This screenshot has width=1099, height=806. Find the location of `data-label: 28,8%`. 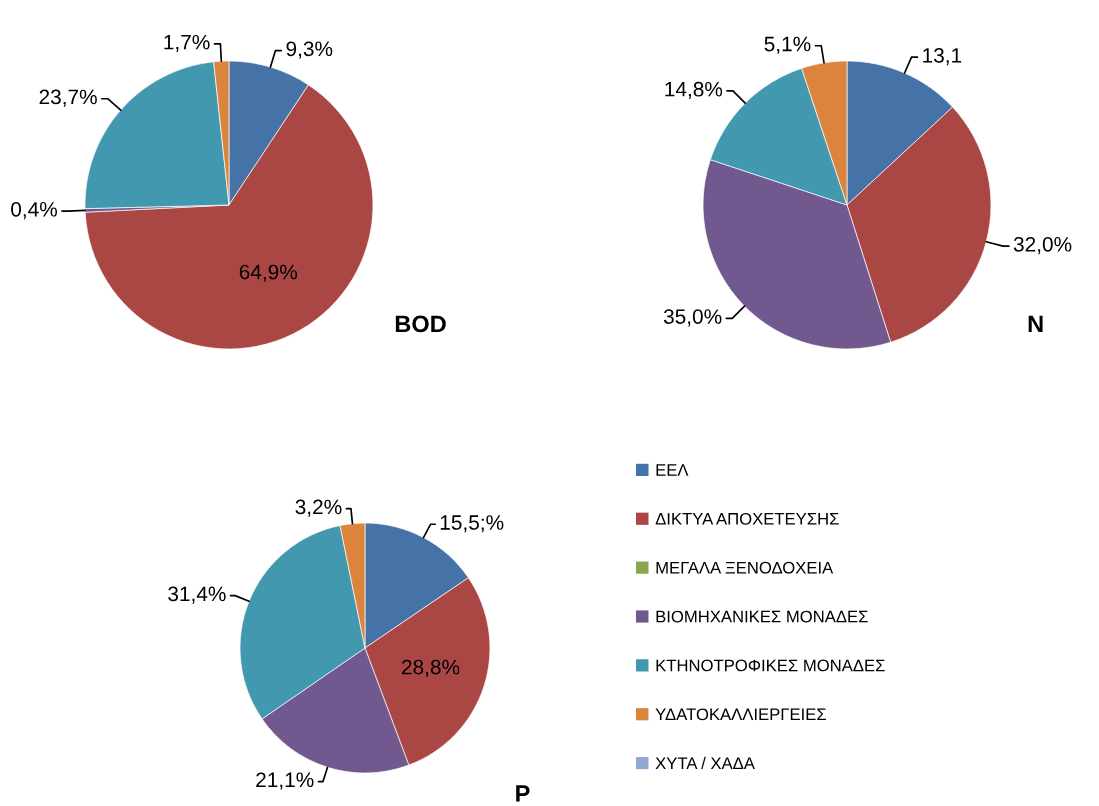

data-label: 28,8% is located at coordinates (431, 668).